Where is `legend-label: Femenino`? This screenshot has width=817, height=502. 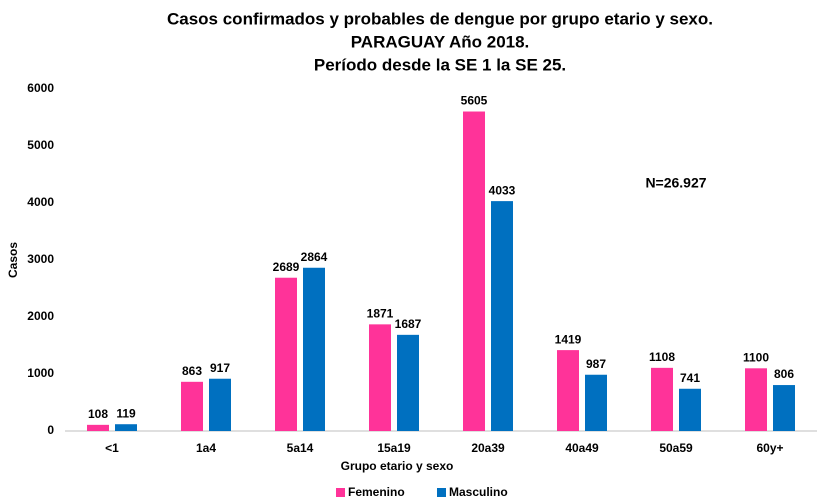 legend-label: Femenino is located at coordinates (376, 492).